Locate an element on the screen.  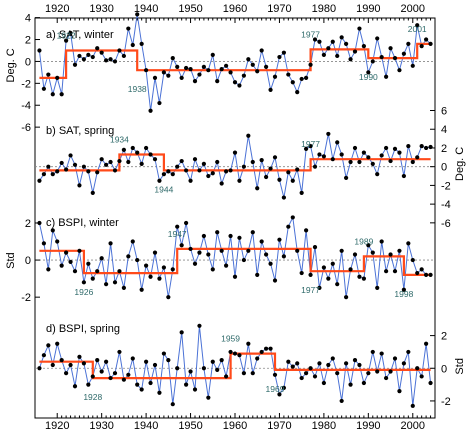
y-tick-label: 2 is located at coordinates (444, 149).